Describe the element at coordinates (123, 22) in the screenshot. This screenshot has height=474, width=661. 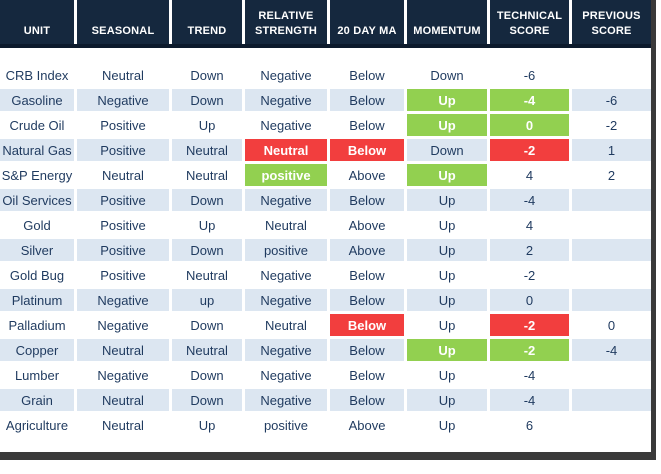
I see `header-cell-seasonal: SEASONAL` at that location.